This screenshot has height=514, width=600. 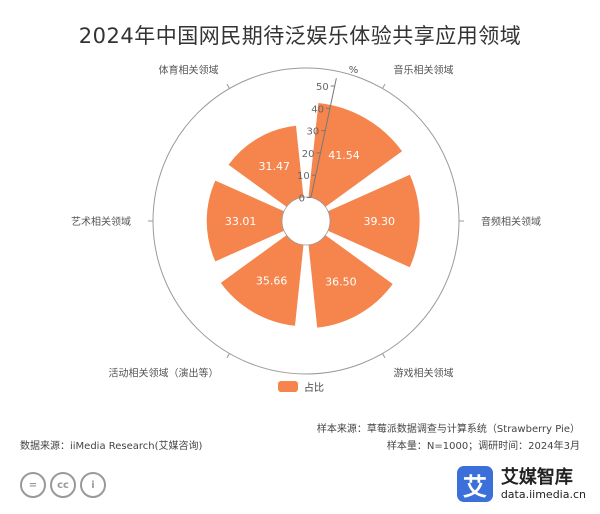 What do you see at coordinates (301, 386) in the screenshot?
I see `chart-legend: 占比` at bounding box center [301, 386].